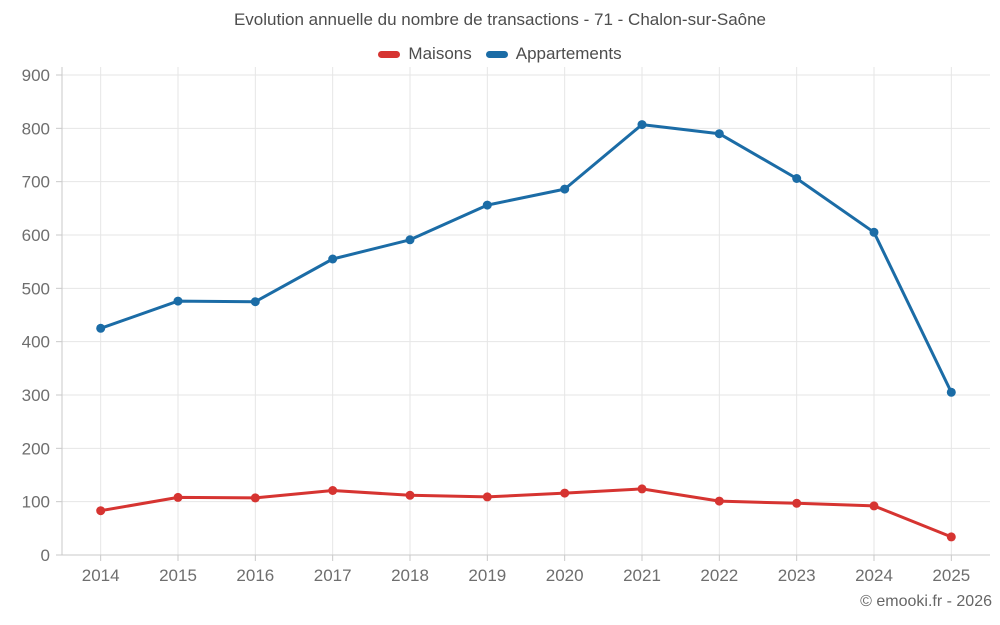 This screenshot has height=625, width=1000. I want to click on data-point-appartements-2022, so click(719, 134).